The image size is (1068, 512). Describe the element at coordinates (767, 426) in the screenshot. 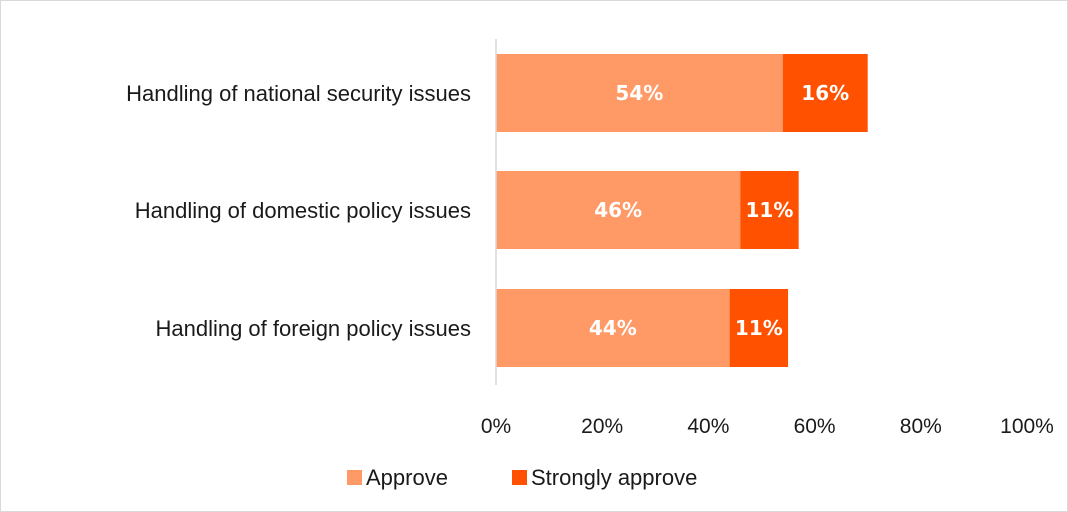

I see `x-tick-labels: 0% 20% 40% 60% 80% 100%` at that location.